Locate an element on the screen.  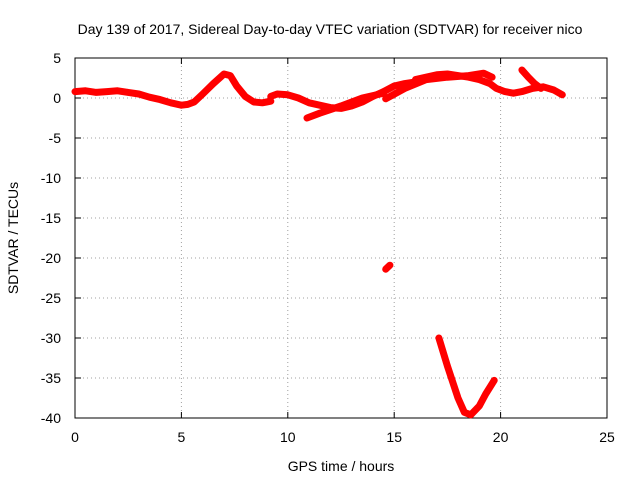
x-tick-label: 0 is located at coordinates (75, 437).